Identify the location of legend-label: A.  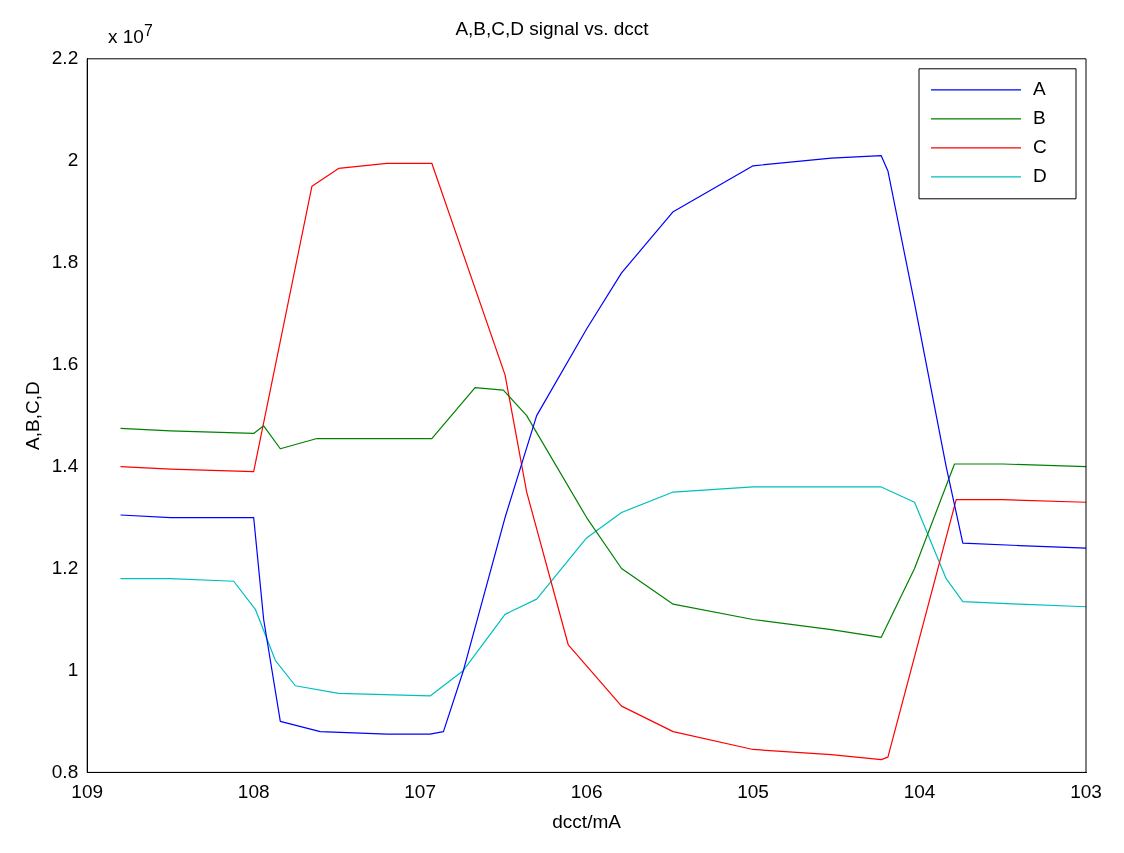
(1039, 89).